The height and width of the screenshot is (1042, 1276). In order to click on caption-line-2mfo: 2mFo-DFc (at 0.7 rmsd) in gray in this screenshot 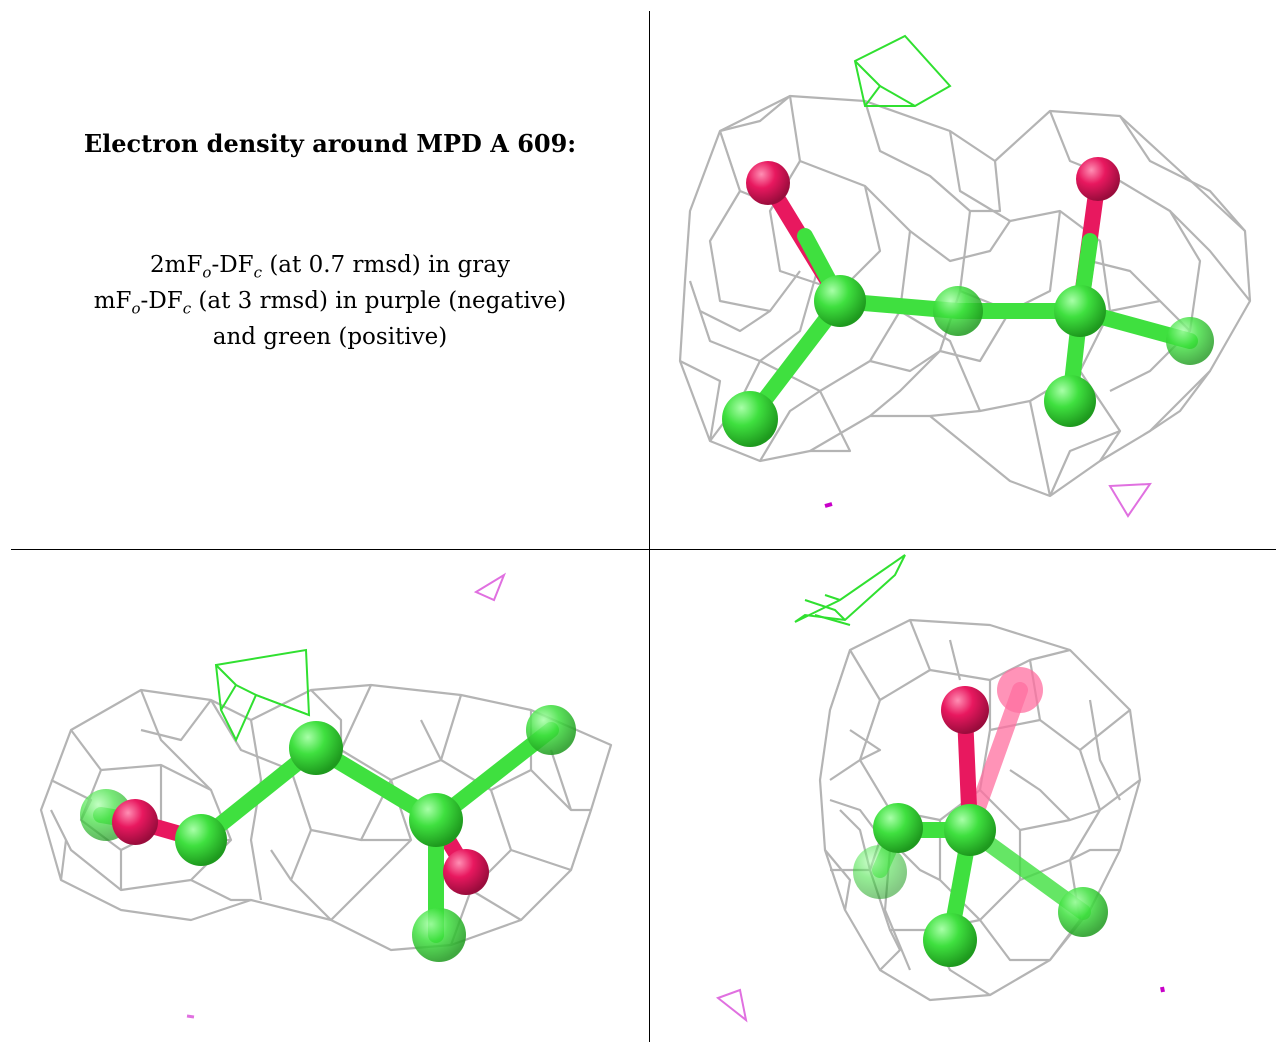, I will do `click(330, 267)`.